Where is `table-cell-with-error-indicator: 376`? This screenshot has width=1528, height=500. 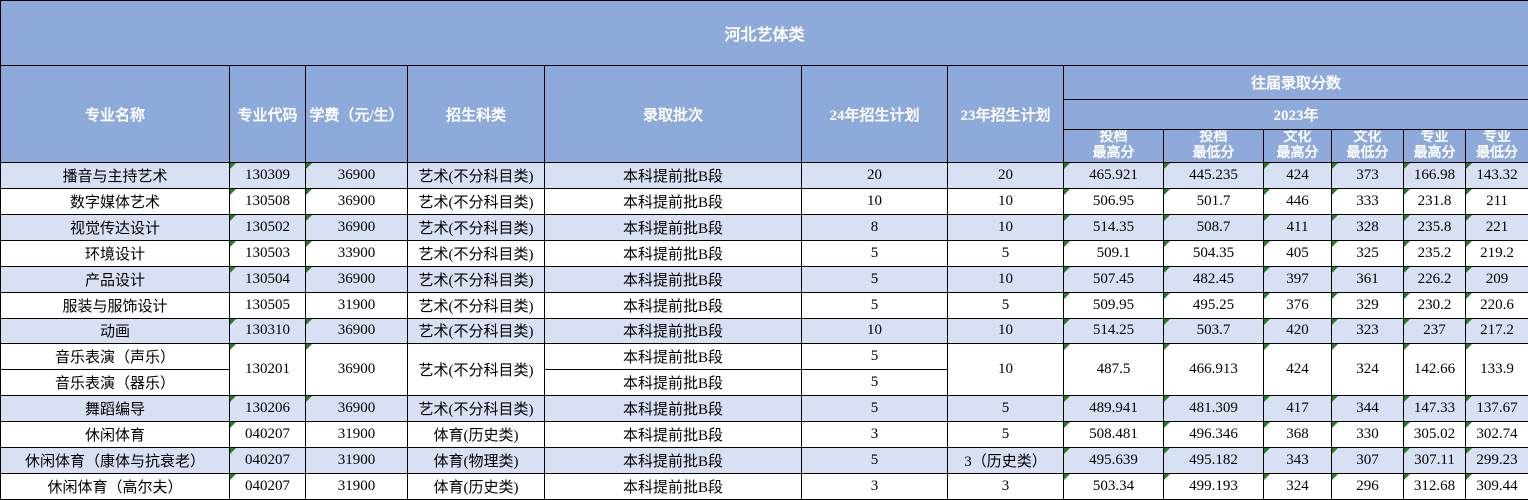 table-cell-with-error-indicator: 376 is located at coordinates (1297, 305).